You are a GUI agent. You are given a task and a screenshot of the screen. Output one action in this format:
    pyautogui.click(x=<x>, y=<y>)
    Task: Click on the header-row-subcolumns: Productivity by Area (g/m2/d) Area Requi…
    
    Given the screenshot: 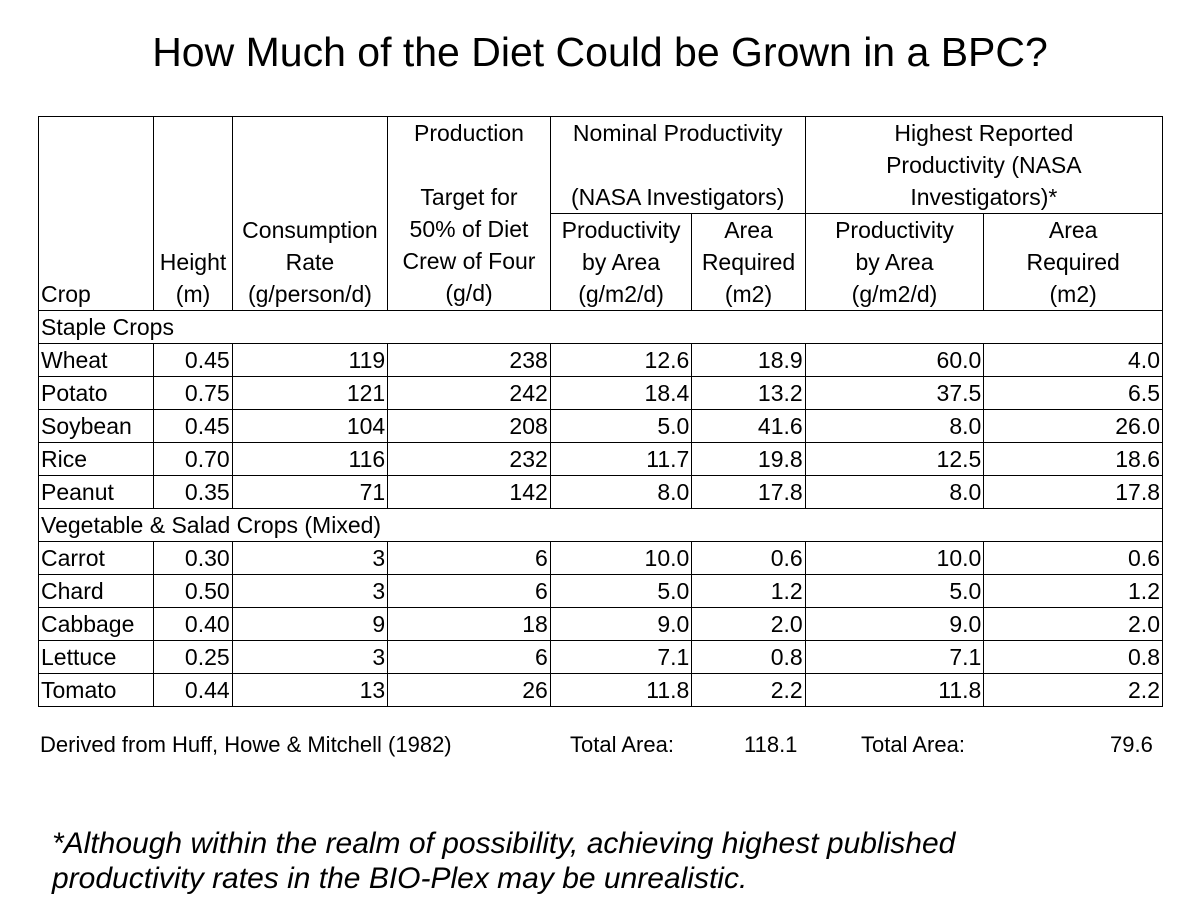 What is the action you would take?
    pyautogui.click(x=601, y=262)
    